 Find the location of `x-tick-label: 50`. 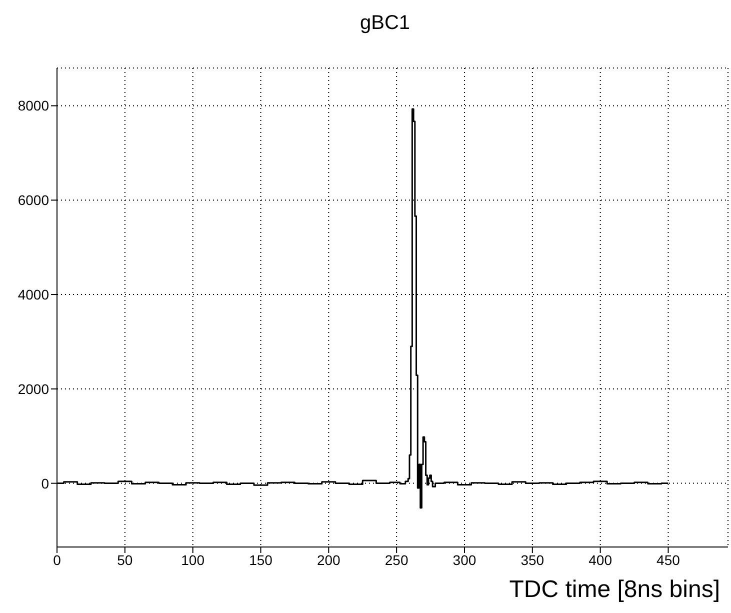

x-tick-label: 50 is located at coordinates (125, 560).